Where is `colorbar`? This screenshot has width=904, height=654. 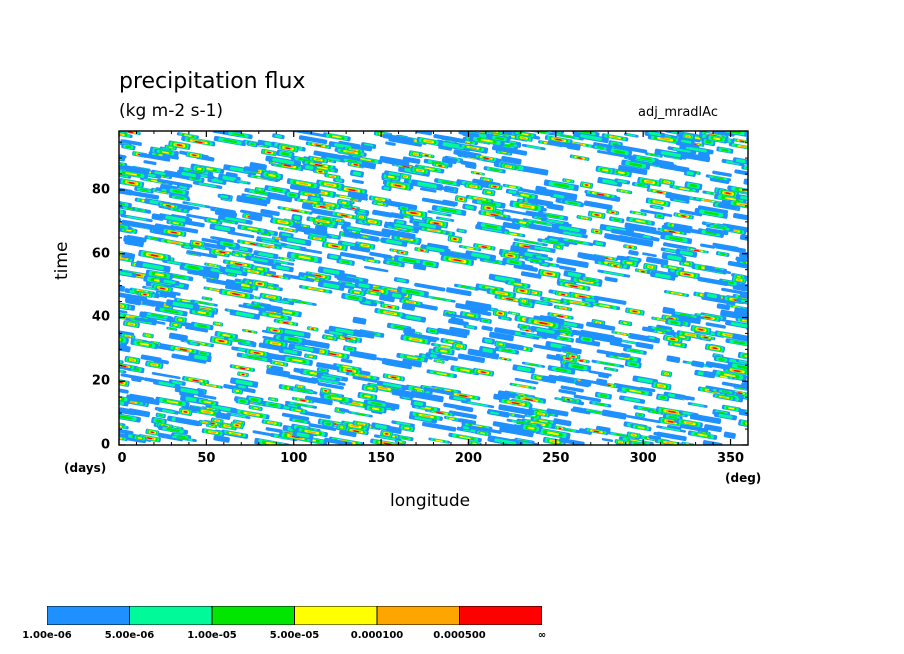 colorbar is located at coordinates (294, 615).